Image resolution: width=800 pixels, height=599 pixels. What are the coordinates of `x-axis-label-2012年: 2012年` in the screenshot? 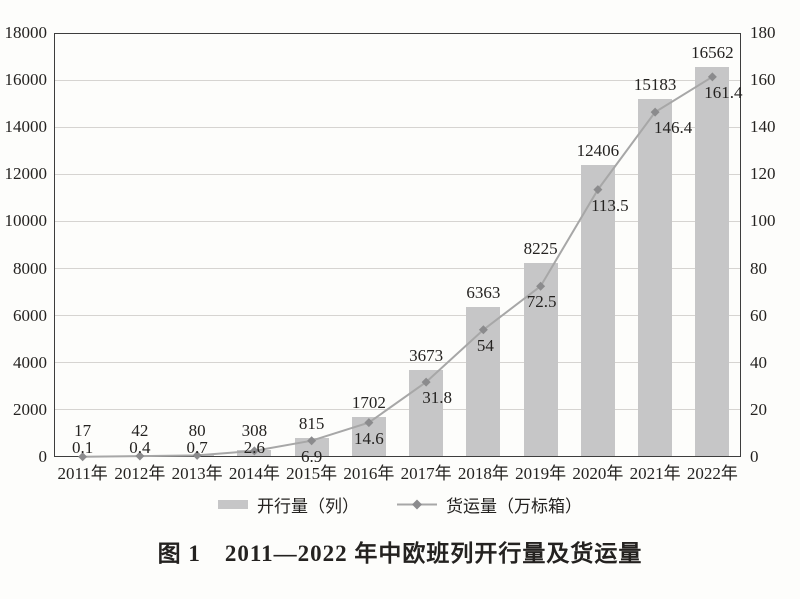 It's located at (140, 473).